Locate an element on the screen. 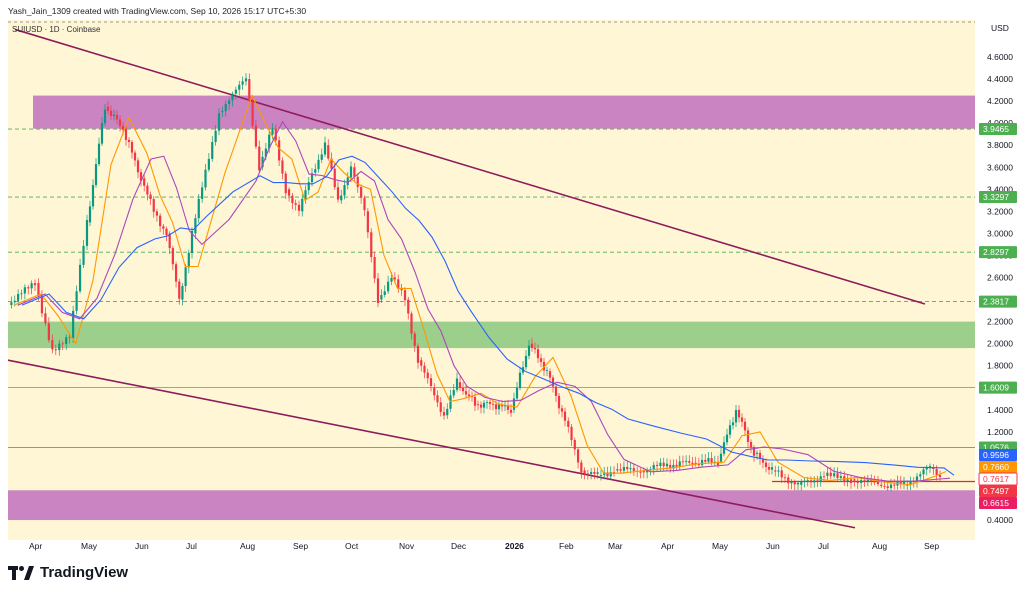 Image resolution: width=1024 pixels, height=593 pixels. time-tick-label: Jun is located at coordinates (773, 546).